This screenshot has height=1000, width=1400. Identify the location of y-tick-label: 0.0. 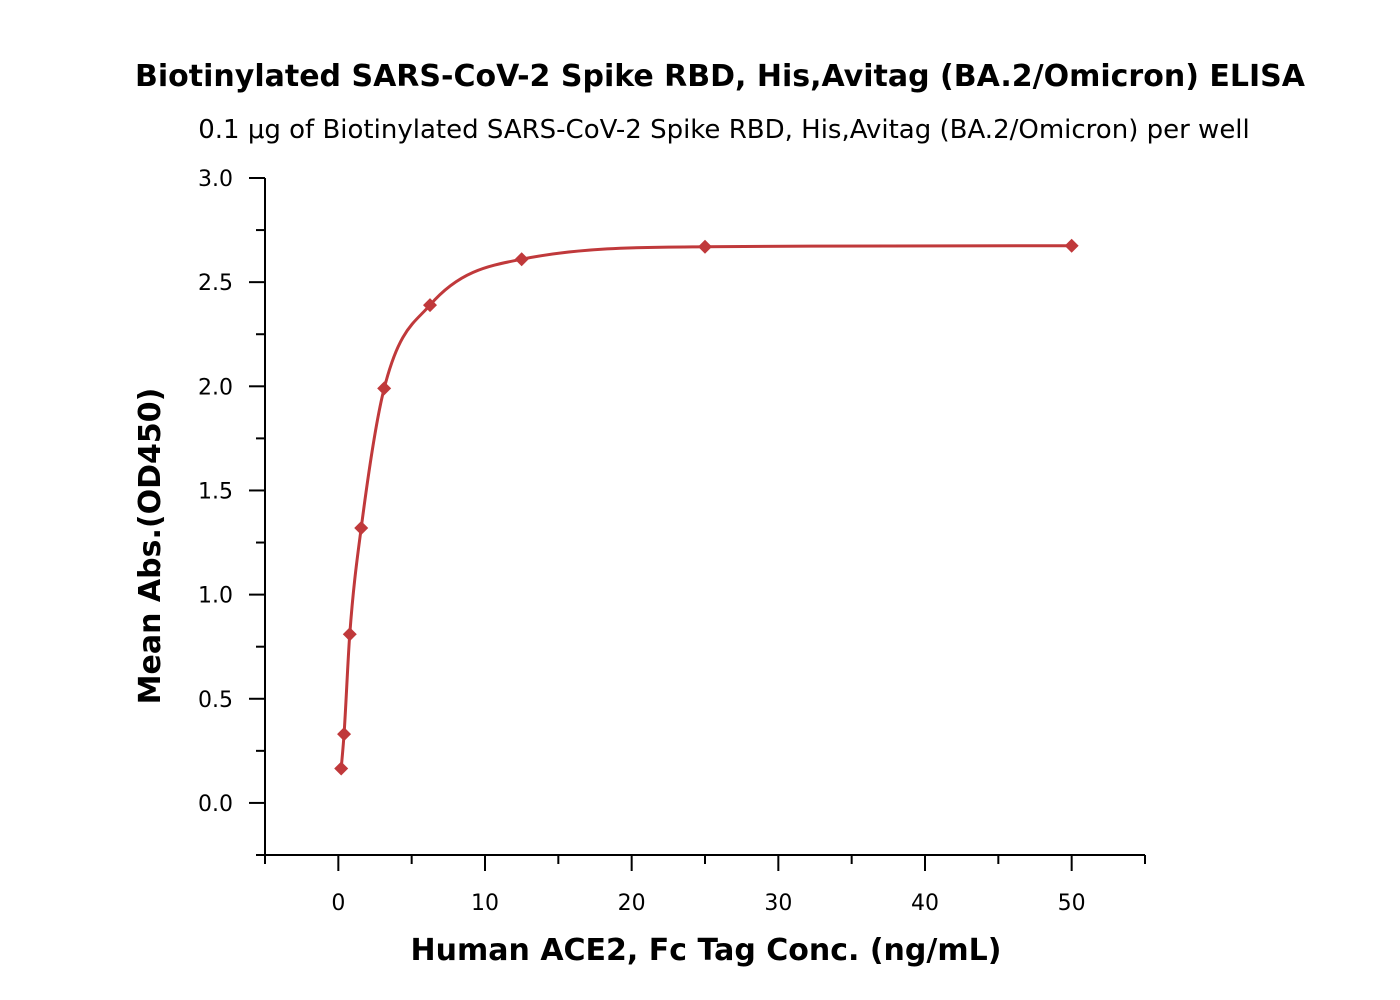
(215, 804).